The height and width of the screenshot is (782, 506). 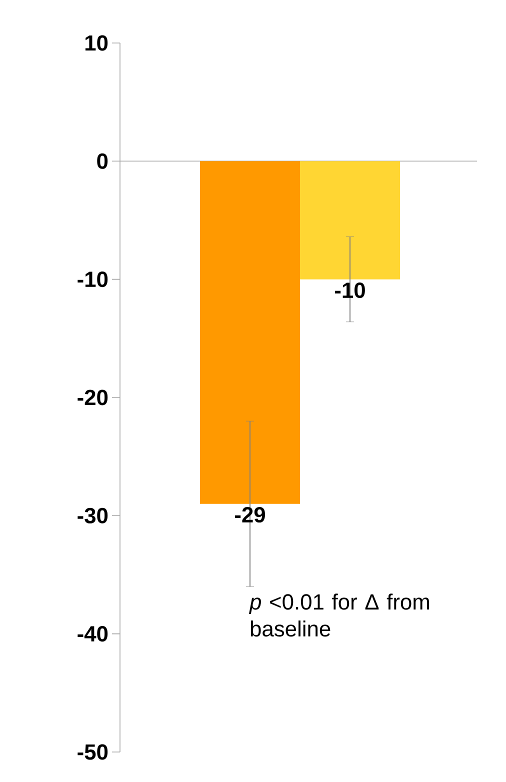 What do you see at coordinates (93, 752) in the screenshot?
I see `y-tick-label: -50` at bounding box center [93, 752].